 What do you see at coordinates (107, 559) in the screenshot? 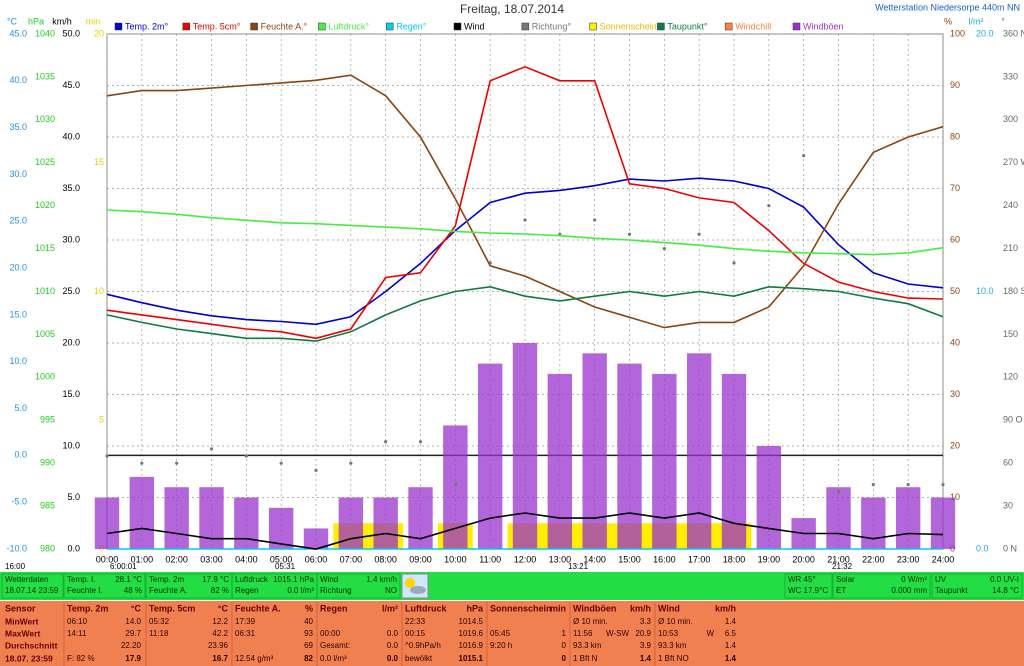
I see `x-tick-label: 00:00` at bounding box center [107, 559].